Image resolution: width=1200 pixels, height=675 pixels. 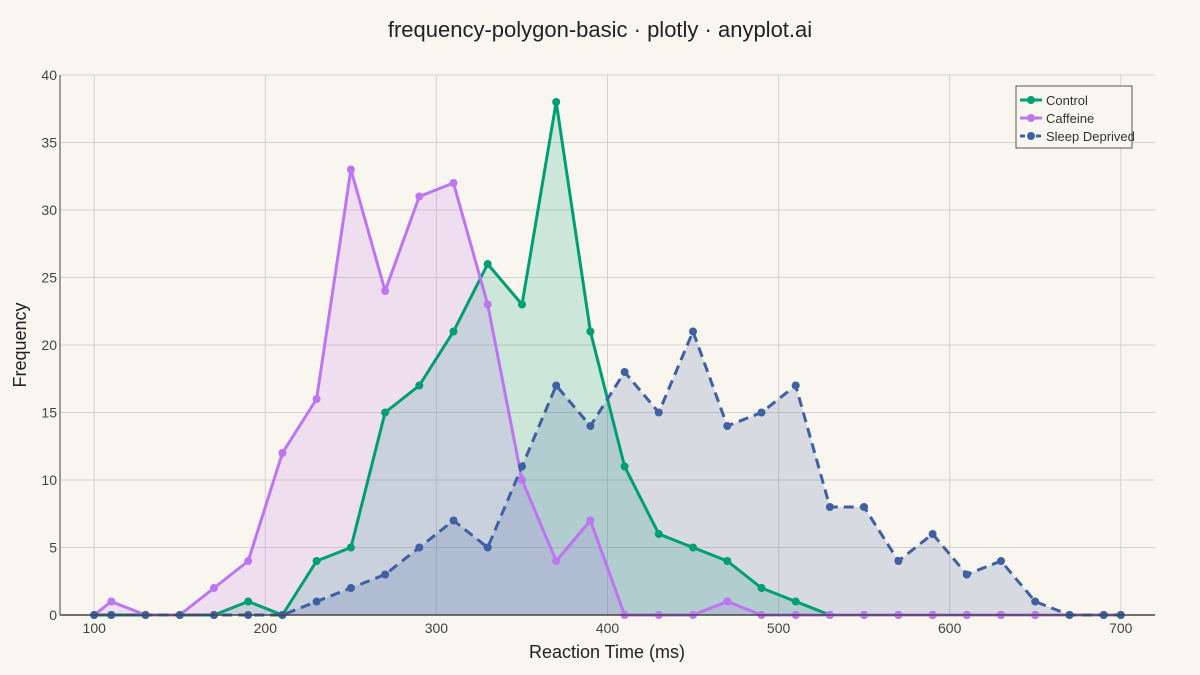 What do you see at coordinates (437, 628) in the screenshot?
I see `x-tick-label: 300` at bounding box center [437, 628].